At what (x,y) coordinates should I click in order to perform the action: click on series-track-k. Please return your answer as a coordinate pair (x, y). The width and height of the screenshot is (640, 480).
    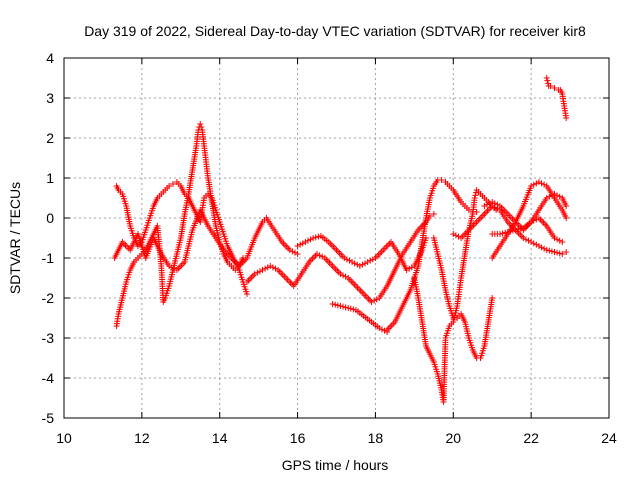
    Looking at the image, I should click on (529, 220).